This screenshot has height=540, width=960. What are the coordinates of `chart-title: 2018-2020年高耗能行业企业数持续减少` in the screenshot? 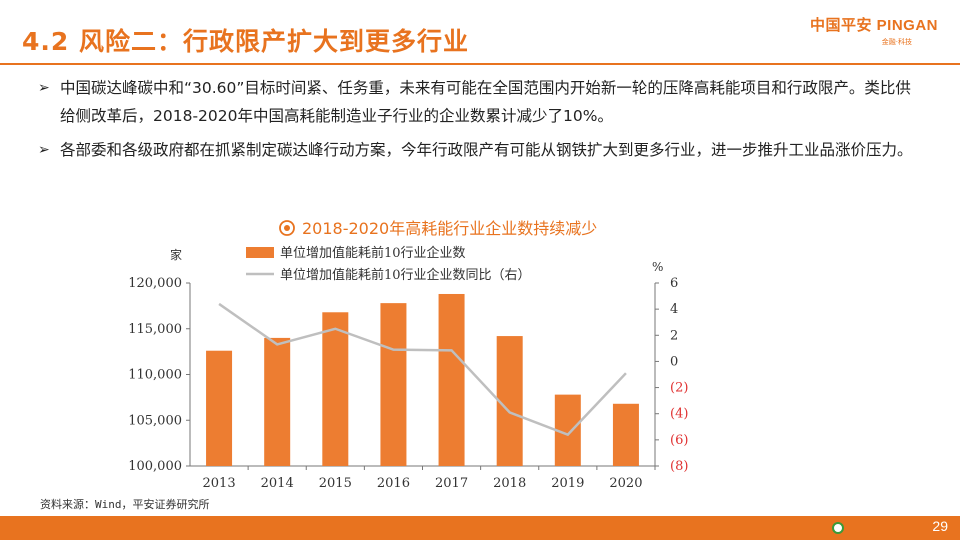 It's located at (449, 228).